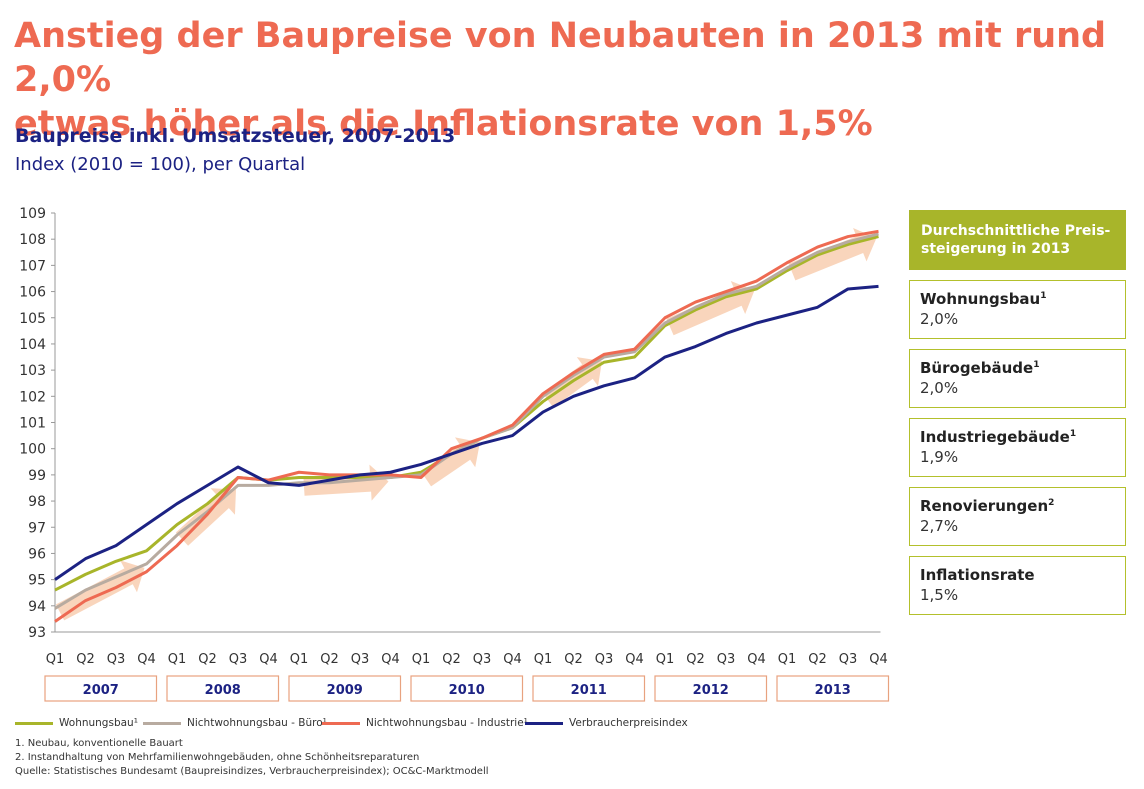 The image size is (1144, 789). Describe the element at coordinates (37, 528) in the screenshot. I see `y-tick-label: 97` at that location.